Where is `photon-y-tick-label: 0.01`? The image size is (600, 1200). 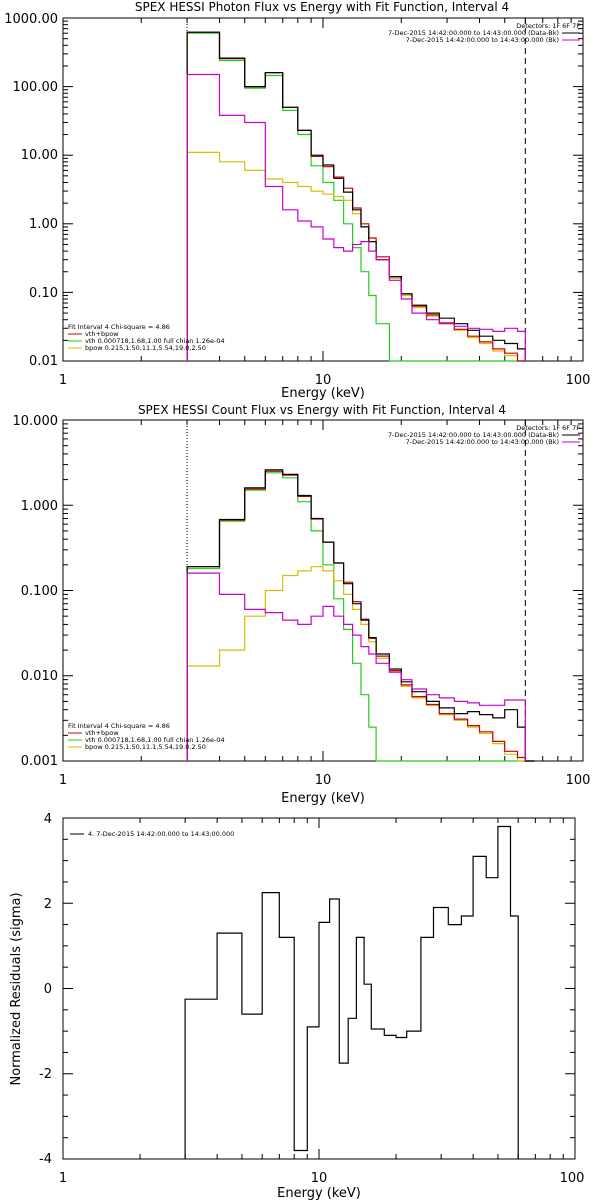
photon-y-tick-label: 0.01 is located at coordinates (43, 361).